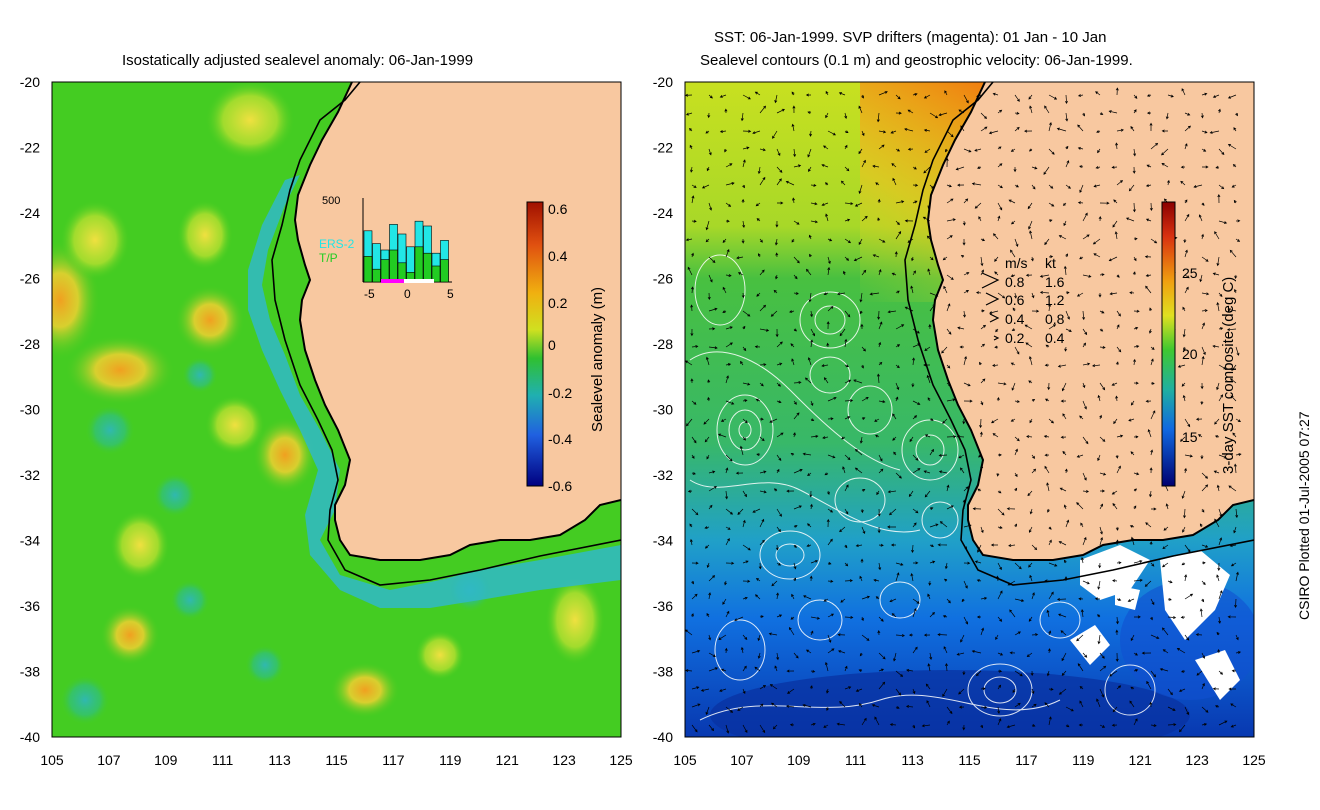 Image resolution: width=1320 pixels, height=810 pixels. Describe the element at coordinates (436, 274) in the screenshot. I see `inset-bar-tp` at that location.